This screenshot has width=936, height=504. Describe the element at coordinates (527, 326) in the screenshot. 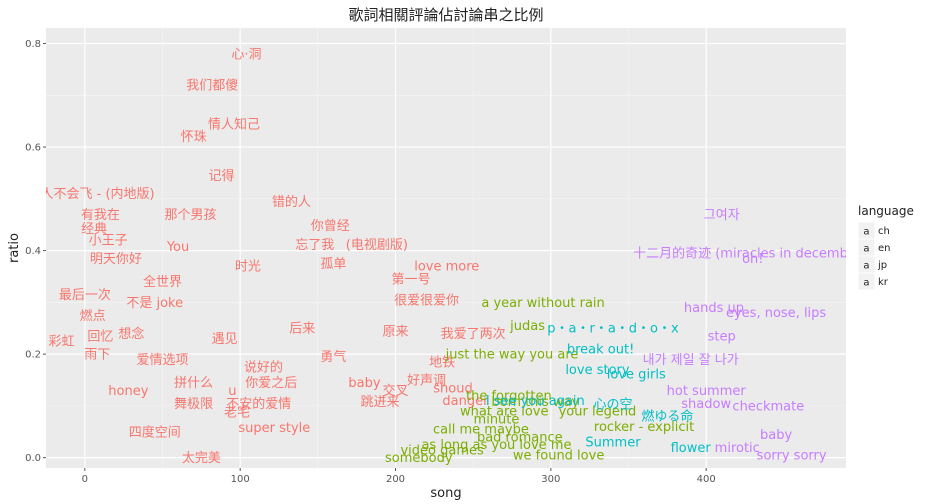

I see `point-label: judas` at that location.